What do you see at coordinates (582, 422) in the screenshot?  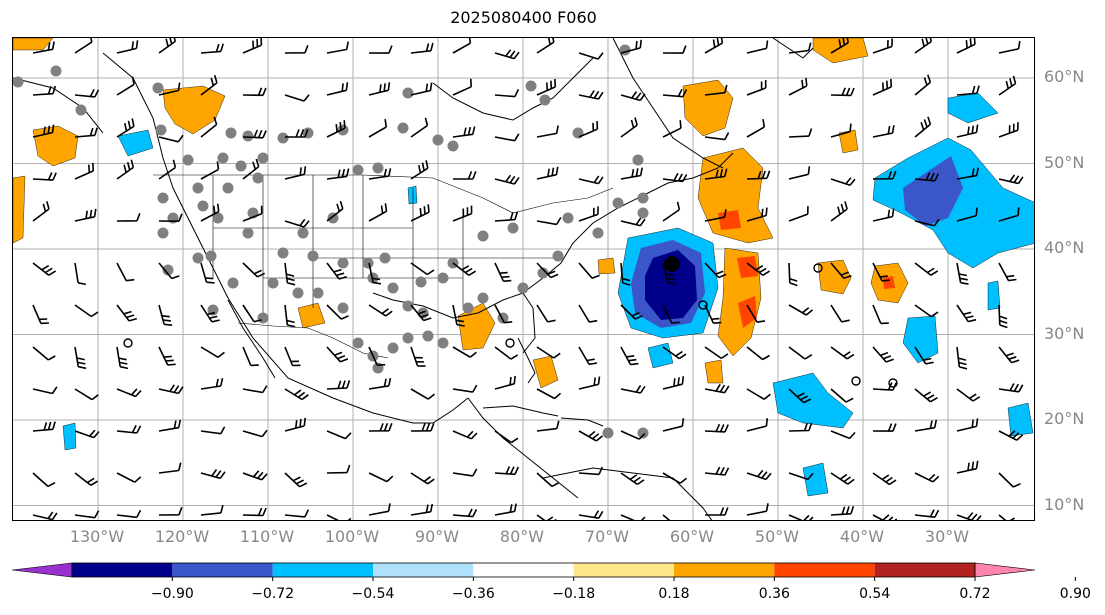 I see `coastline-hispaniola` at bounding box center [582, 422].